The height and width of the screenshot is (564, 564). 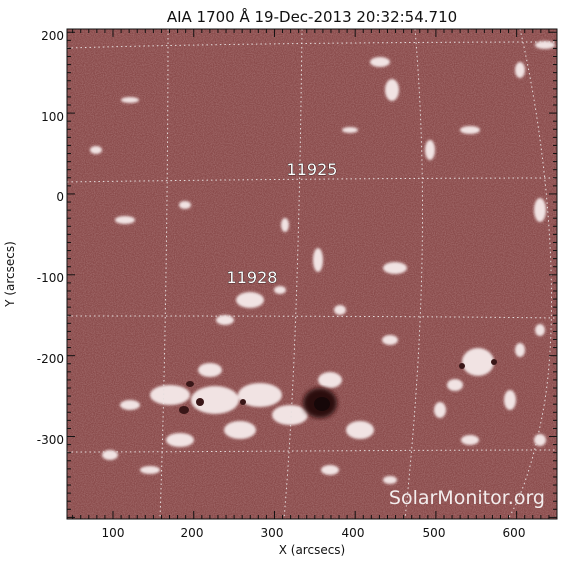 I want to click on x-tick-label: 300, so click(x=272, y=533).